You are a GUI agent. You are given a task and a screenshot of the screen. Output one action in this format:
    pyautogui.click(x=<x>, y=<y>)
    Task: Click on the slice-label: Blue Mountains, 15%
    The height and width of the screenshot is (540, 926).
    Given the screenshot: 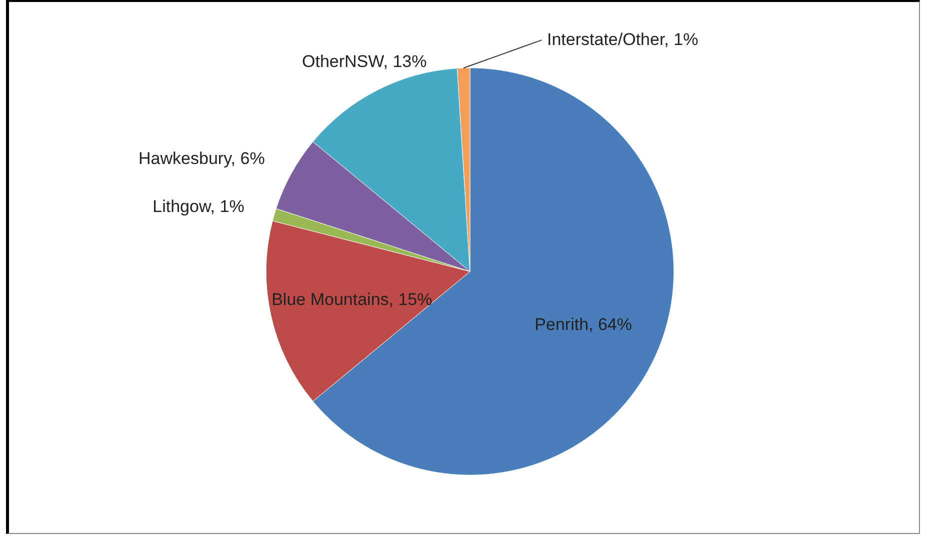 What is the action you would take?
    pyautogui.click(x=352, y=299)
    